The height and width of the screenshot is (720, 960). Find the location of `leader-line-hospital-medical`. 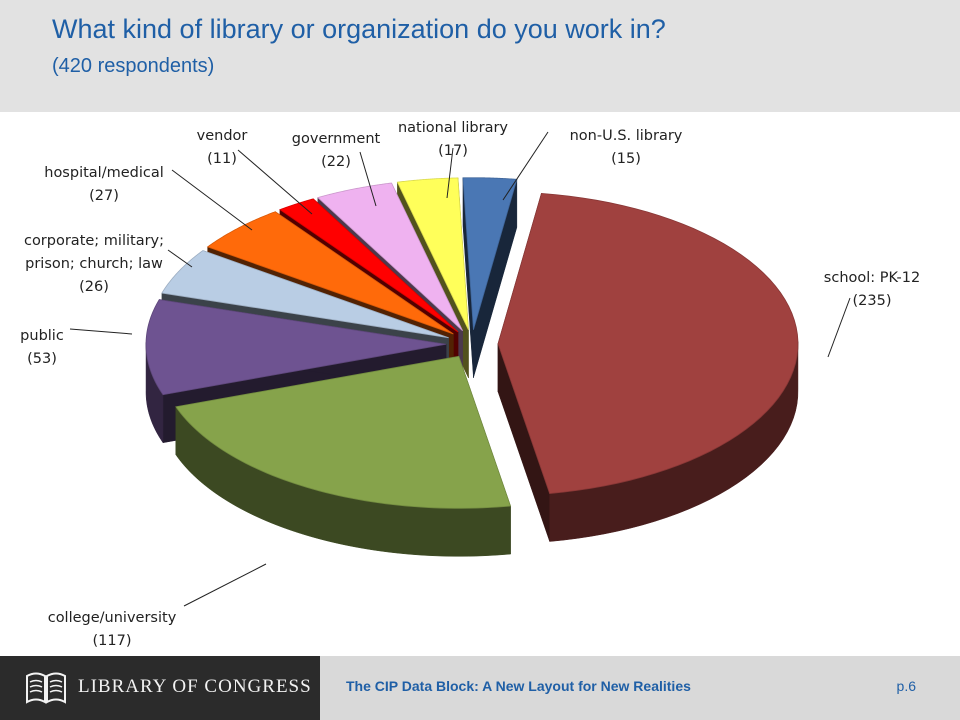

leader-line-hospital-medical is located at coordinates (212, 200).